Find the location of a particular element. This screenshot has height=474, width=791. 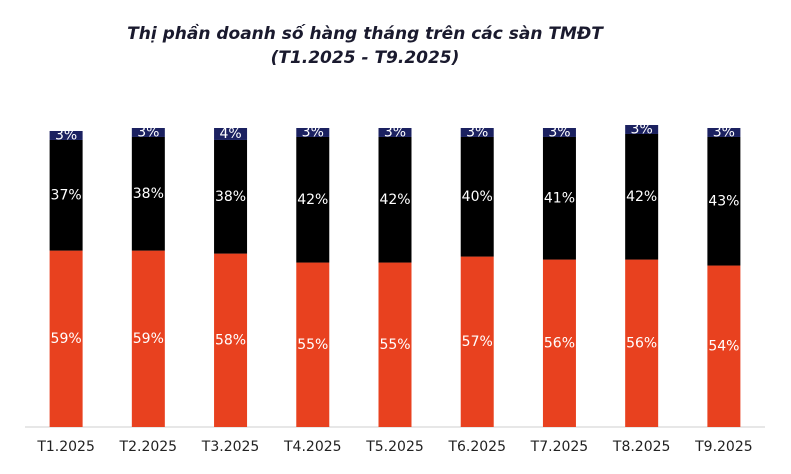

value-label: 54% is located at coordinates (723, 346).